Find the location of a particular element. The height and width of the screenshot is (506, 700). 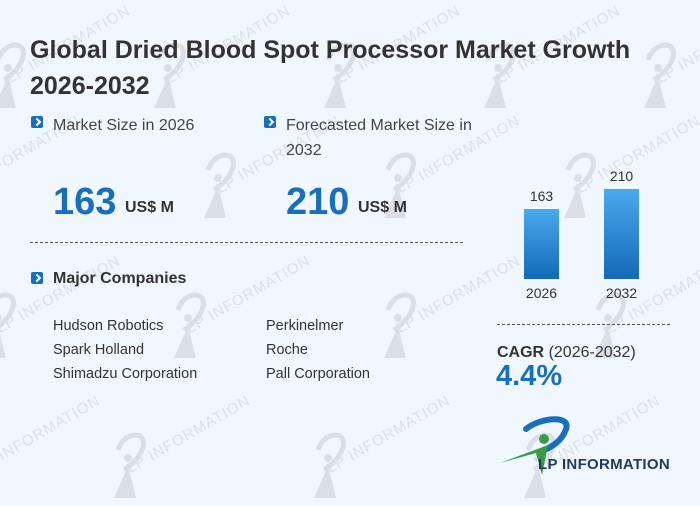

x-tick-label: 2026 is located at coordinates (541, 293).